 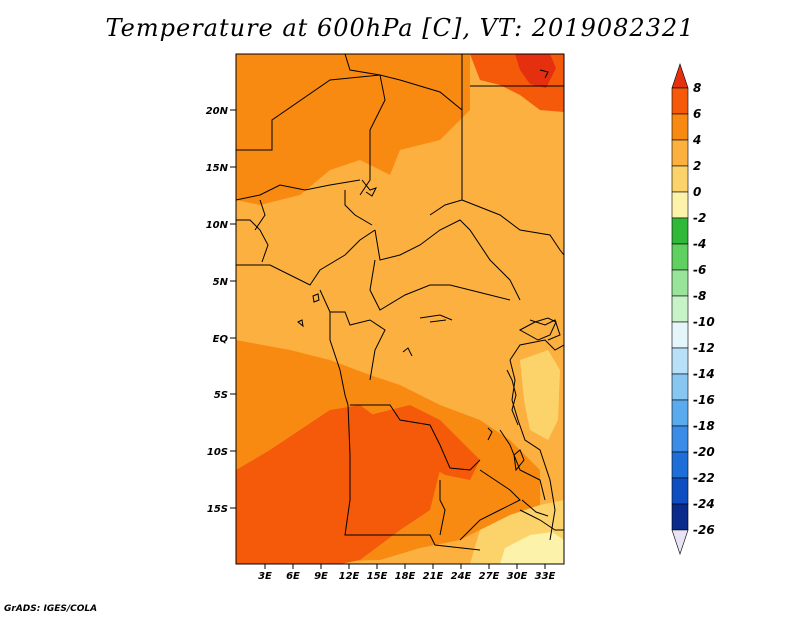 What do you see at coordinates (517, 576) in the screenshot?
I see `lon-label-30E: 30E` at bounding box center [517, 576].